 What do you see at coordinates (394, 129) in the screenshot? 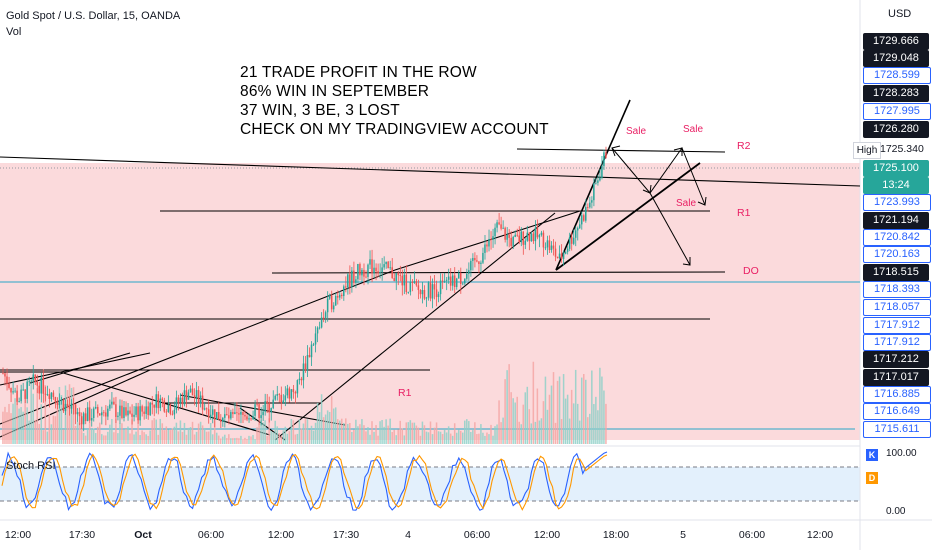
I see `annotation-line: CHECK ON MY TRADINGVIEW ACCOUNT` at bounding box center [394, 129].